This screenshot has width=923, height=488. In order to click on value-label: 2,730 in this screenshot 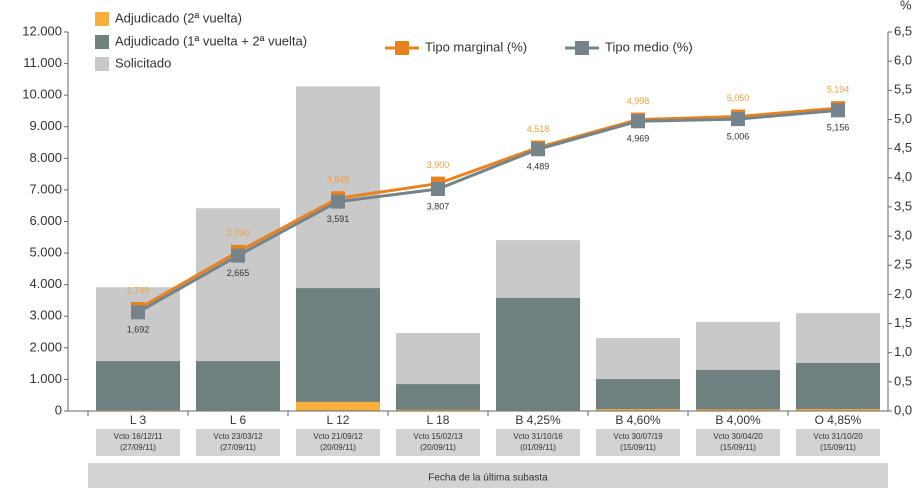, I will do `click(238, 233)`.